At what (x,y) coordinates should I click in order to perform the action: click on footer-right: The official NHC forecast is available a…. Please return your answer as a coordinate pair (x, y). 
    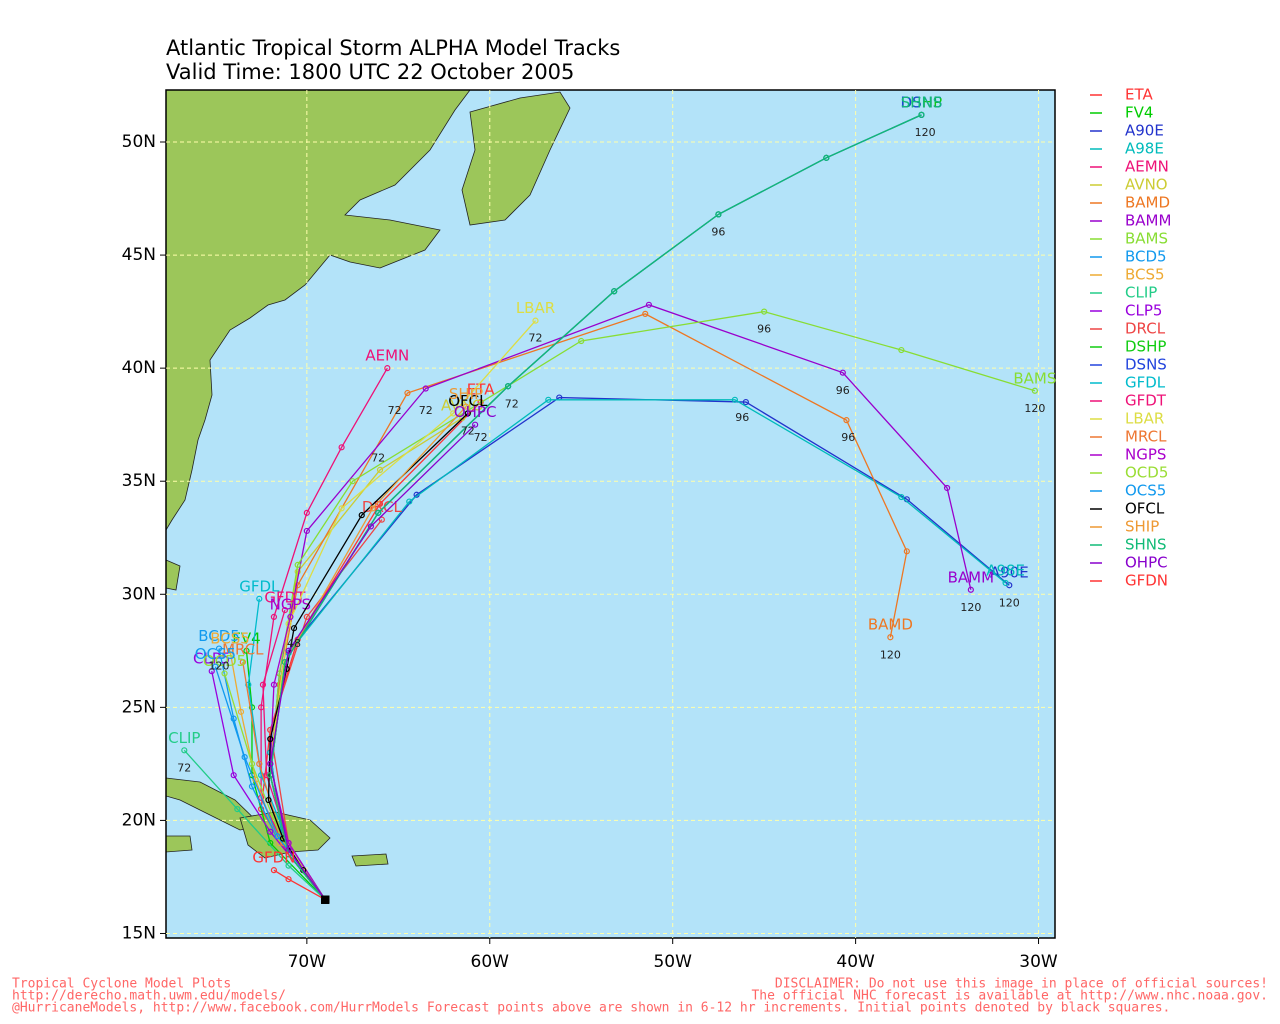
    Looking at the image, I should click on (1009, 996).